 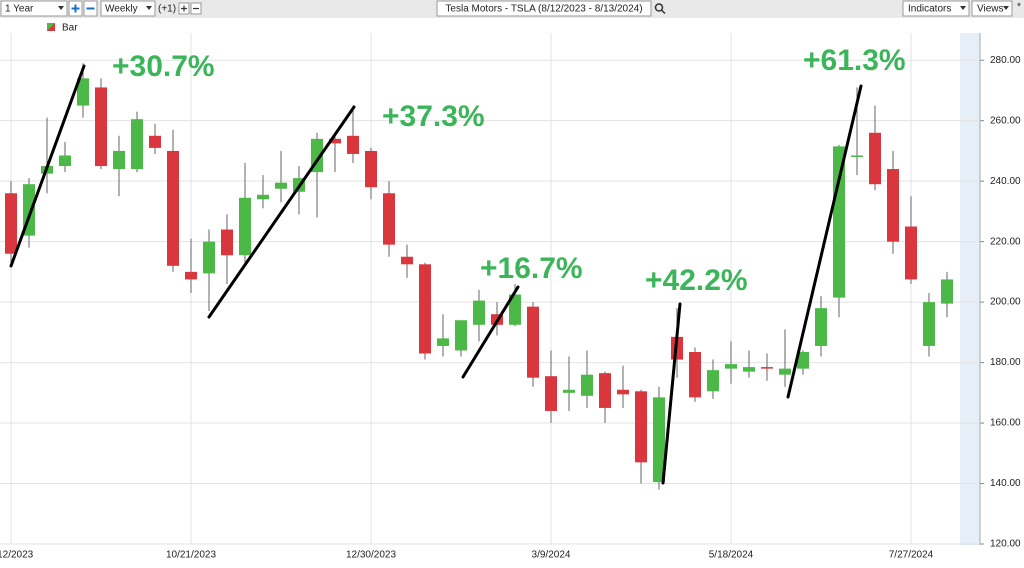 What do you see at coordinates (1005, 60) in the screenshot?
I see `y-tick-label: 280.00` at bounding box center [1005, 60].